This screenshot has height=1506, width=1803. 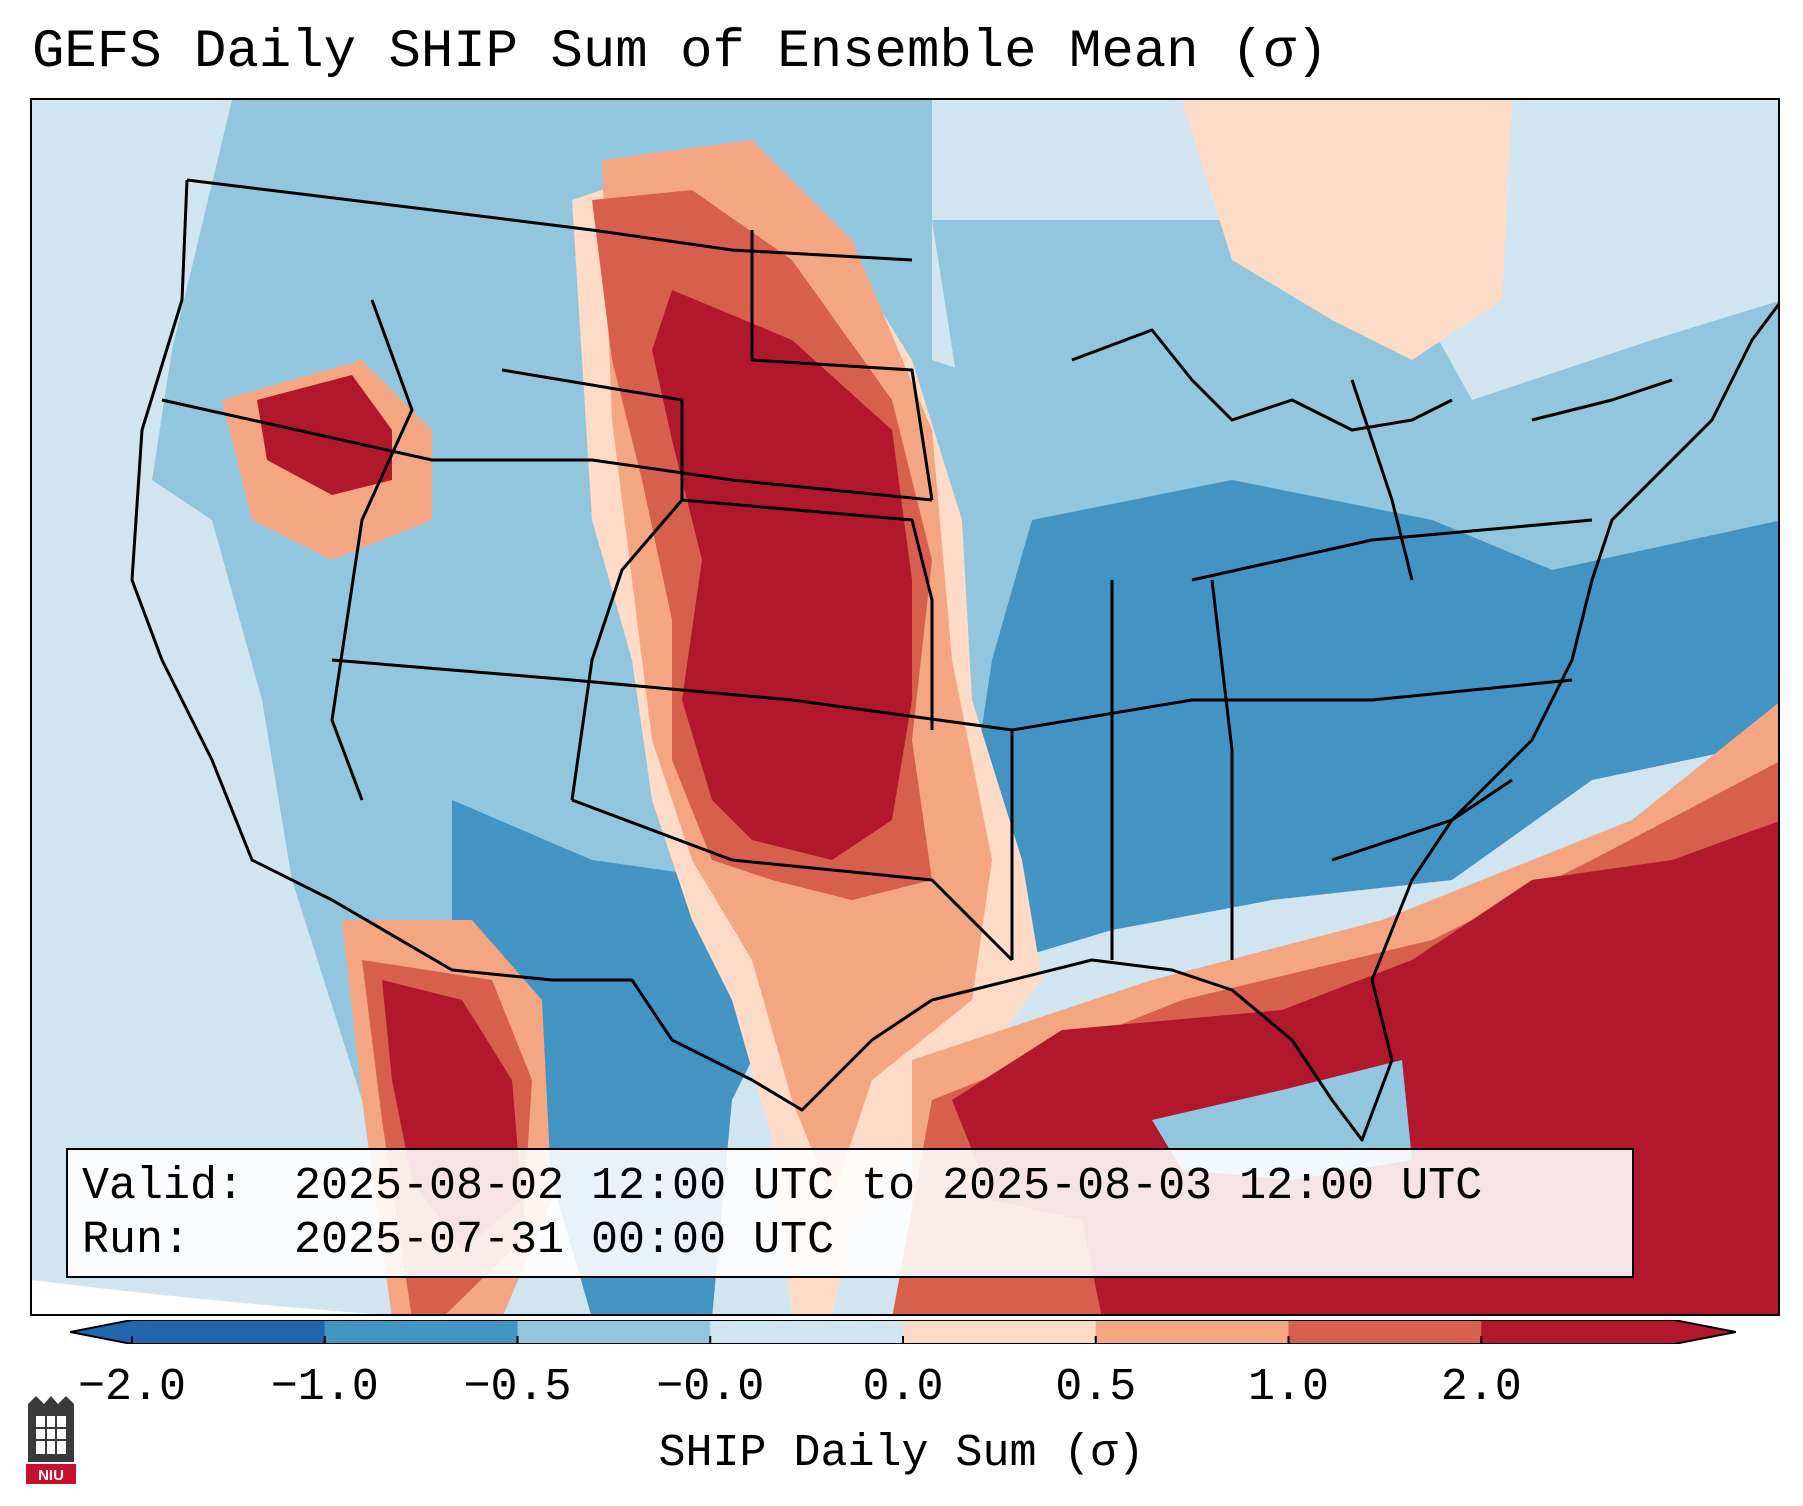 I want to click on canada-us-border-west, so click(x=549, y=220).